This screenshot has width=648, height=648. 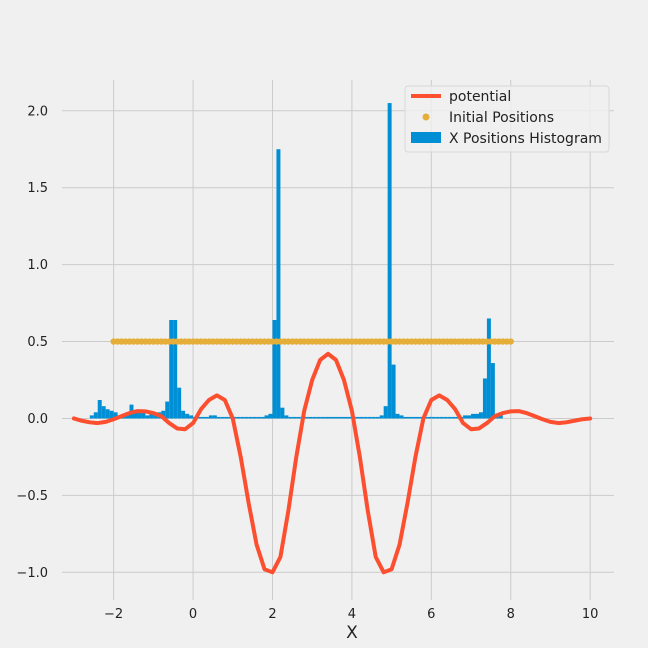 I want to click on legend-label-potential: potential, so click(x=480, y=97).